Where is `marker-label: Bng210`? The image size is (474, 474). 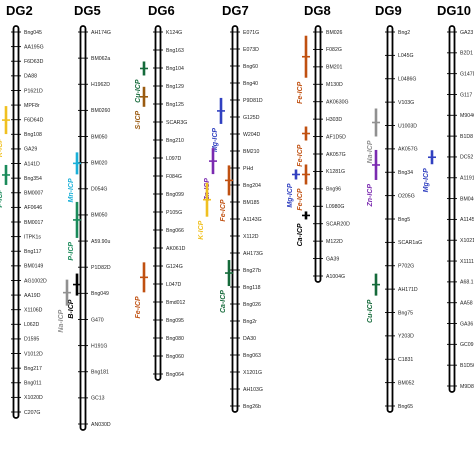
marker-label: Bng210 is located at coordinates (175, 141).